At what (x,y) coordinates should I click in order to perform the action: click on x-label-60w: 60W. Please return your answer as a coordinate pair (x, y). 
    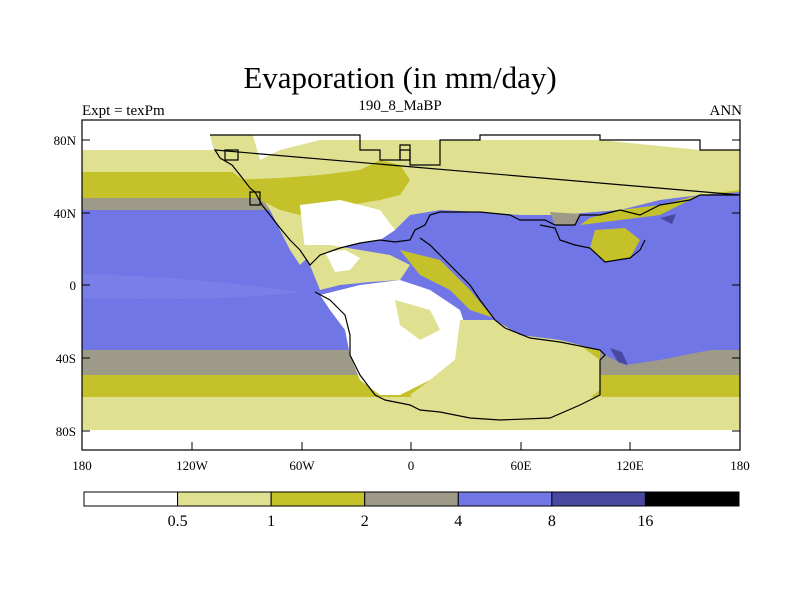
    Looking at the image, I should click on (302, 465).